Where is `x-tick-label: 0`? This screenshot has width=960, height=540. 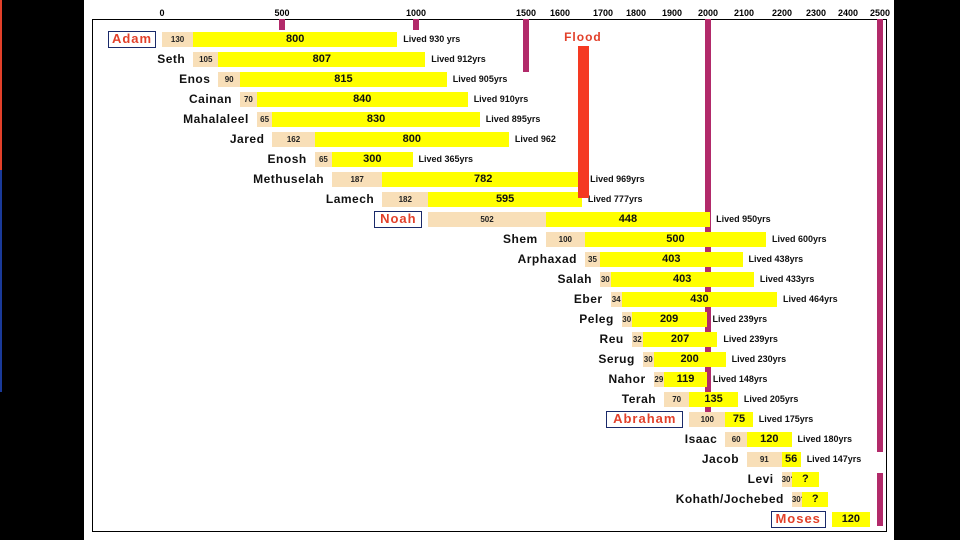
x-tick-label: 0 is located at coordinates (162, 13).